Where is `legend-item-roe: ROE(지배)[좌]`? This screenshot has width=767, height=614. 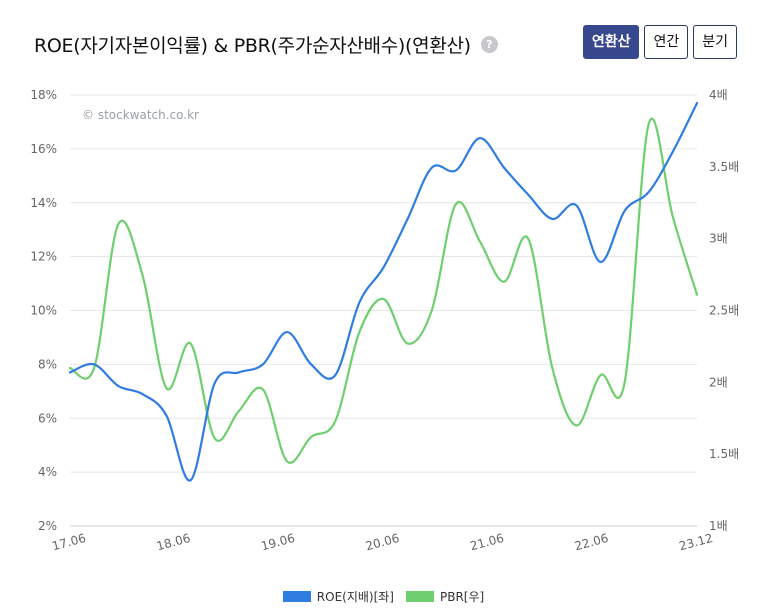
legend-item-roe: ROE(지배)[좌] is located at coordinates (338, 596).